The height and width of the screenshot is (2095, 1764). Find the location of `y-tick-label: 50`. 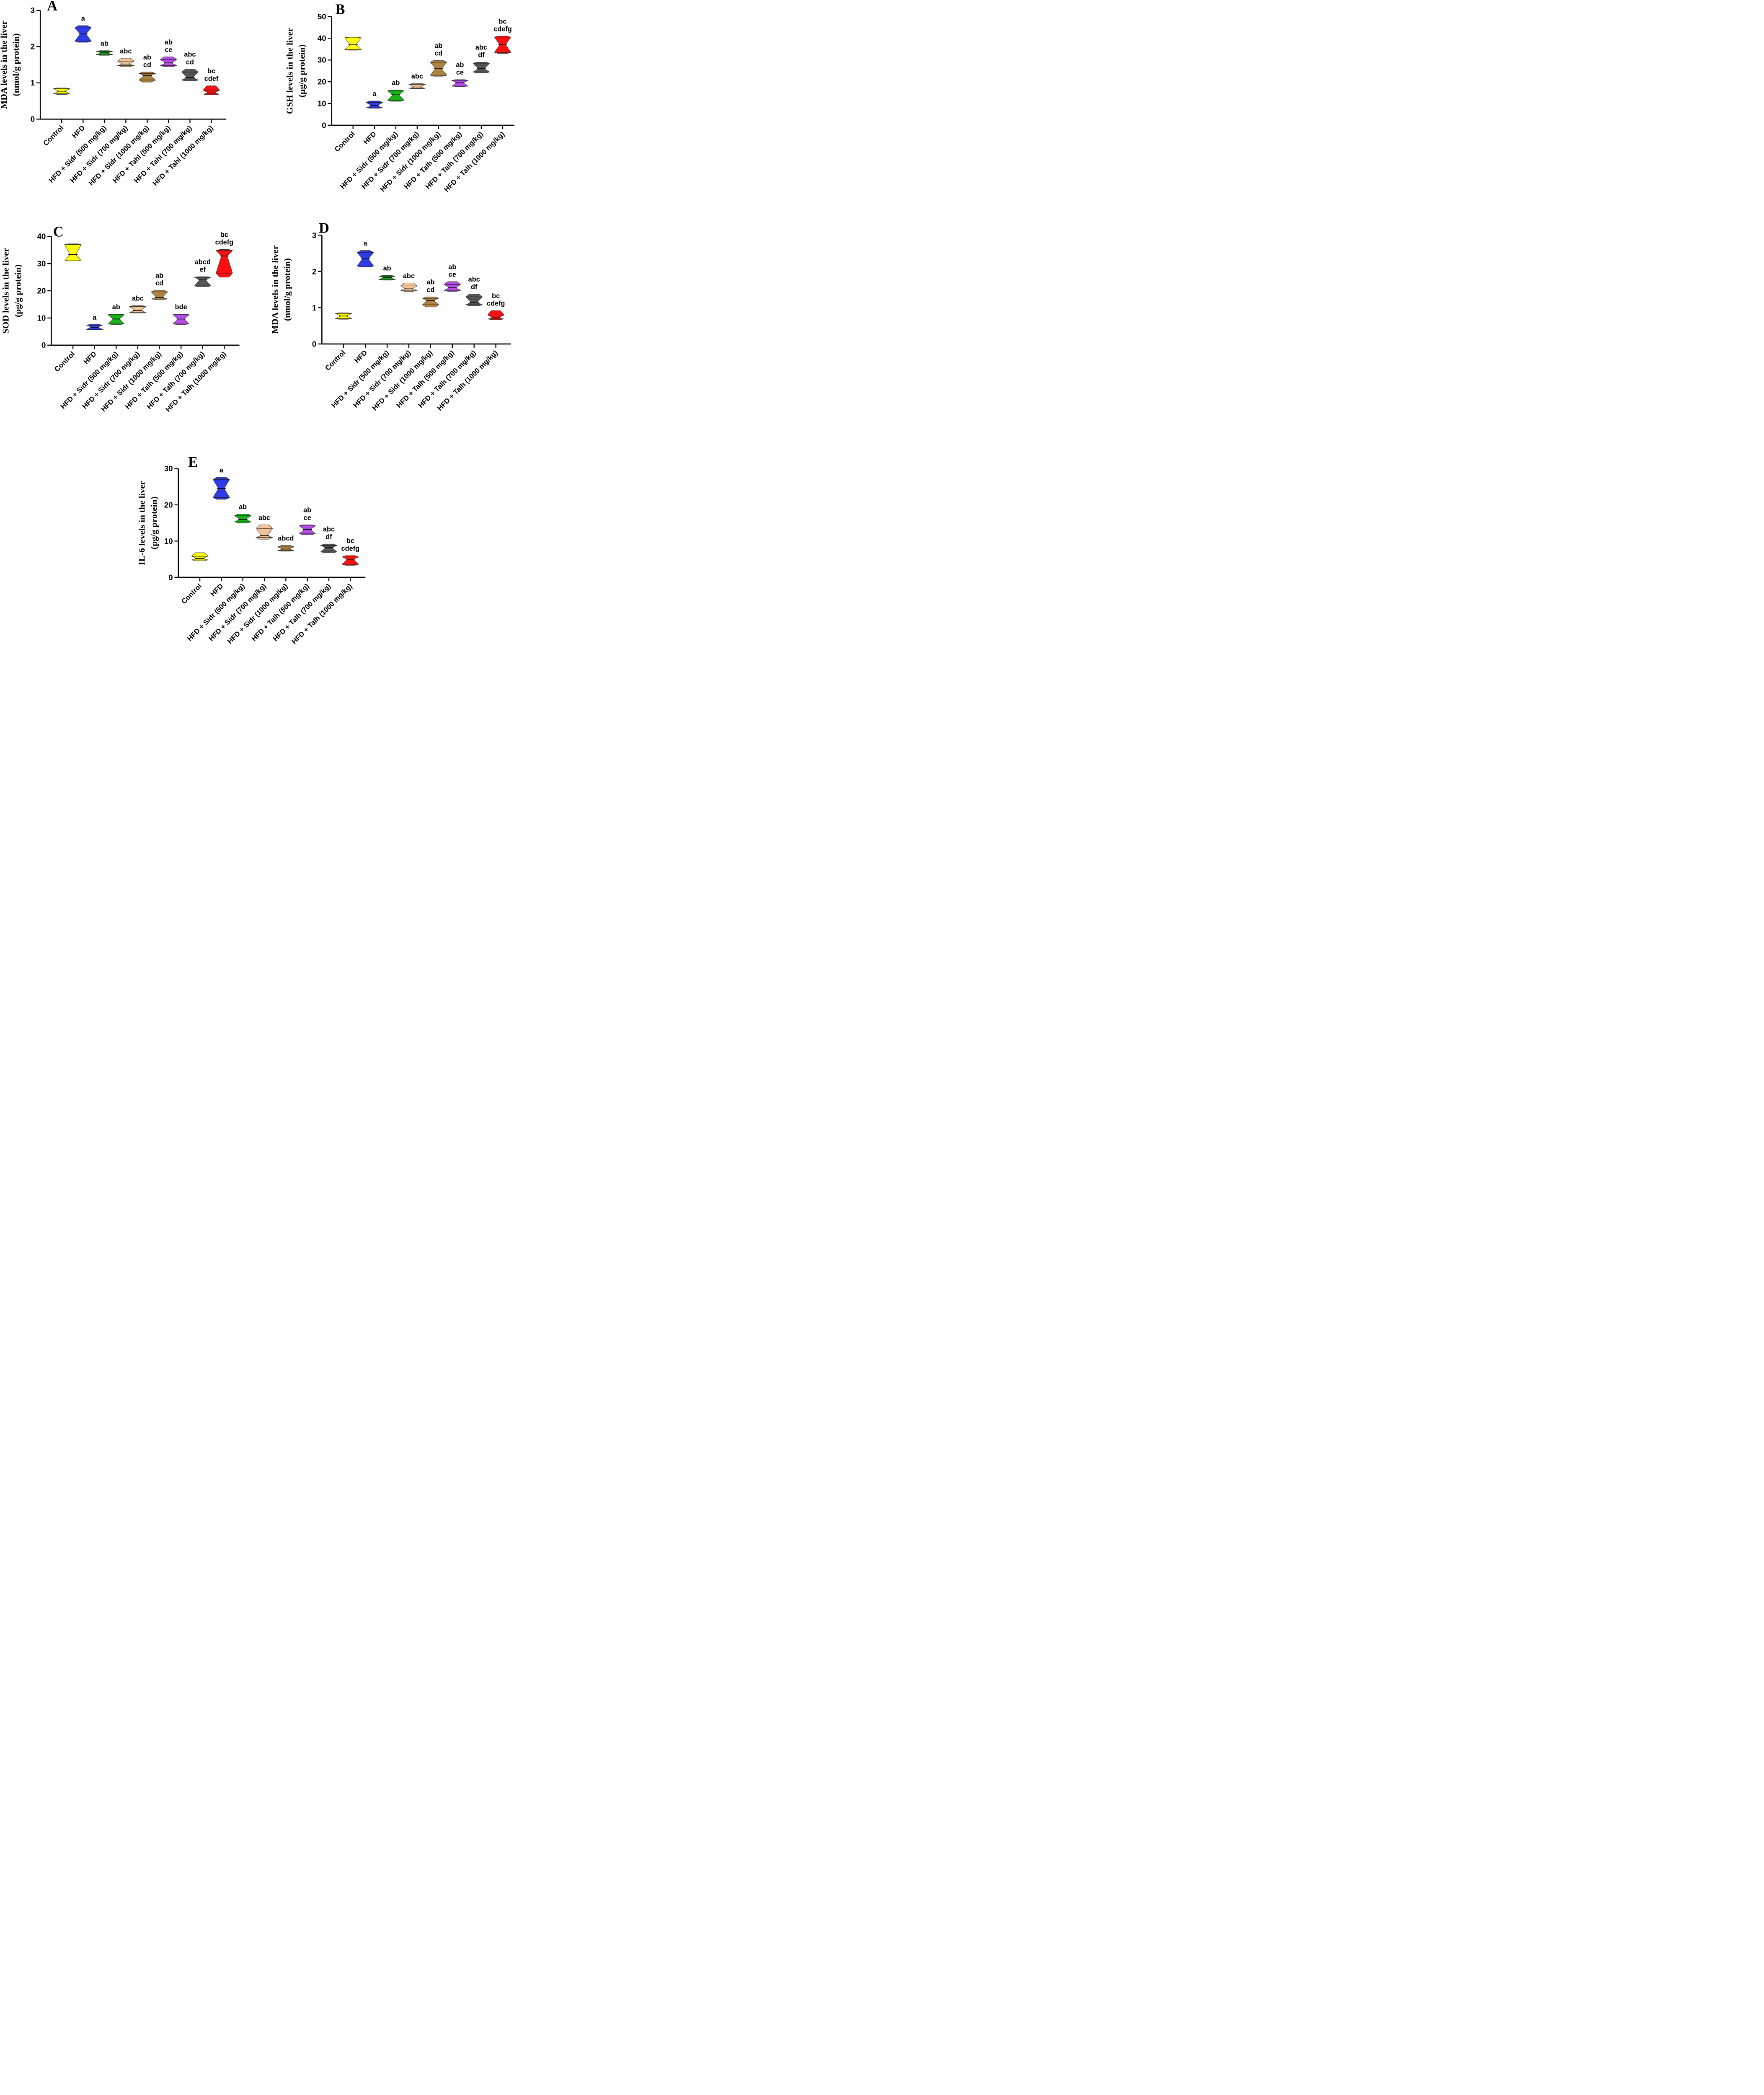

y-tick-label: 50 is located at coordinates (322, 16).